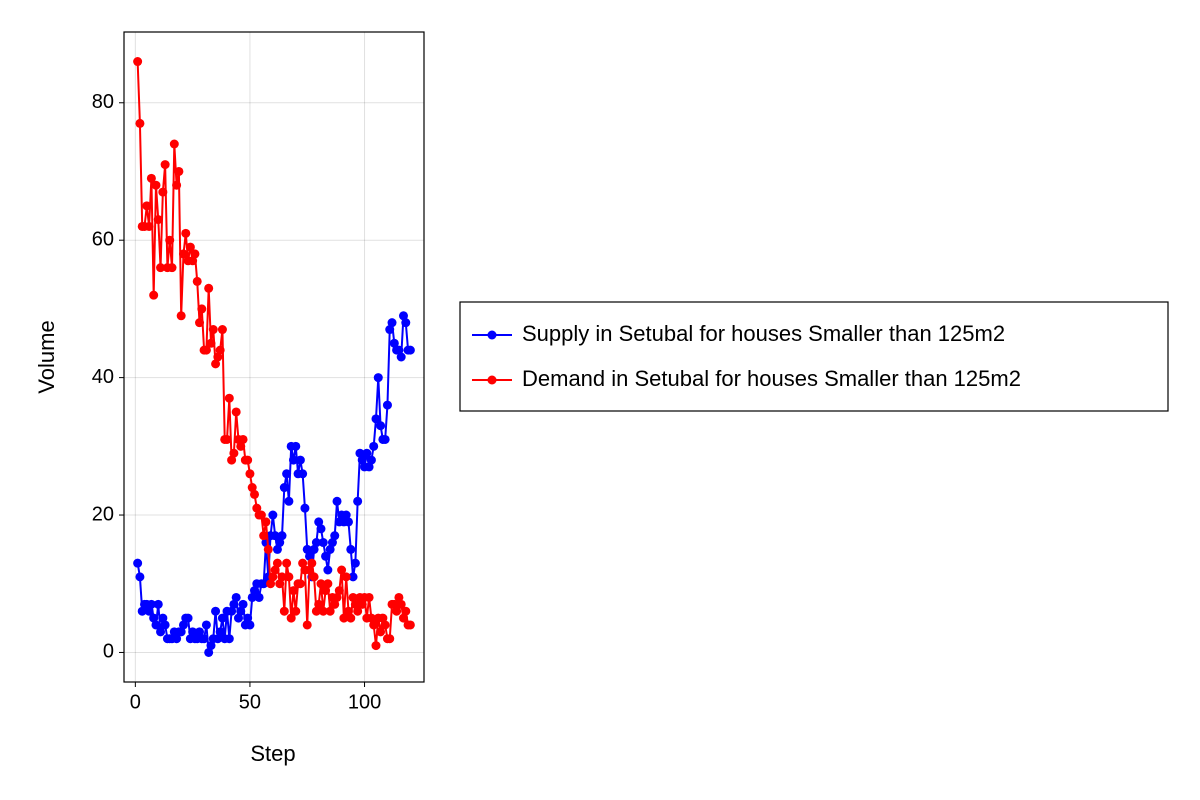  Describe the element at coordinates (492, 335) in the screenshot. I see `legend-marker` at that location.